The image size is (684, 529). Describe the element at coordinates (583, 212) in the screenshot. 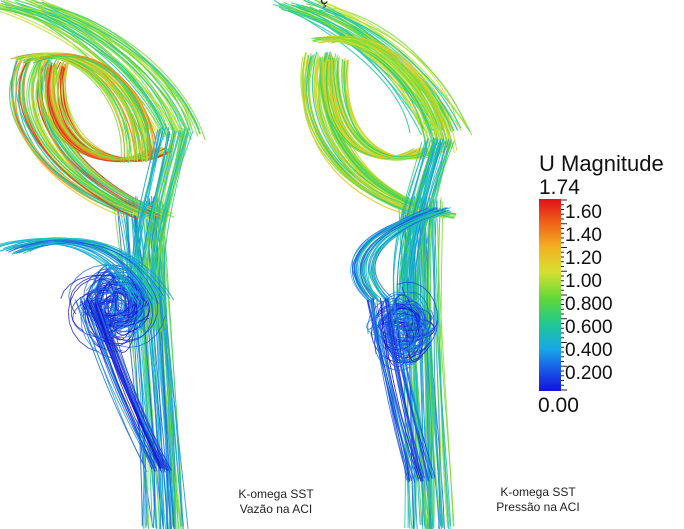

I see `tick-label: 1.60` at that location.